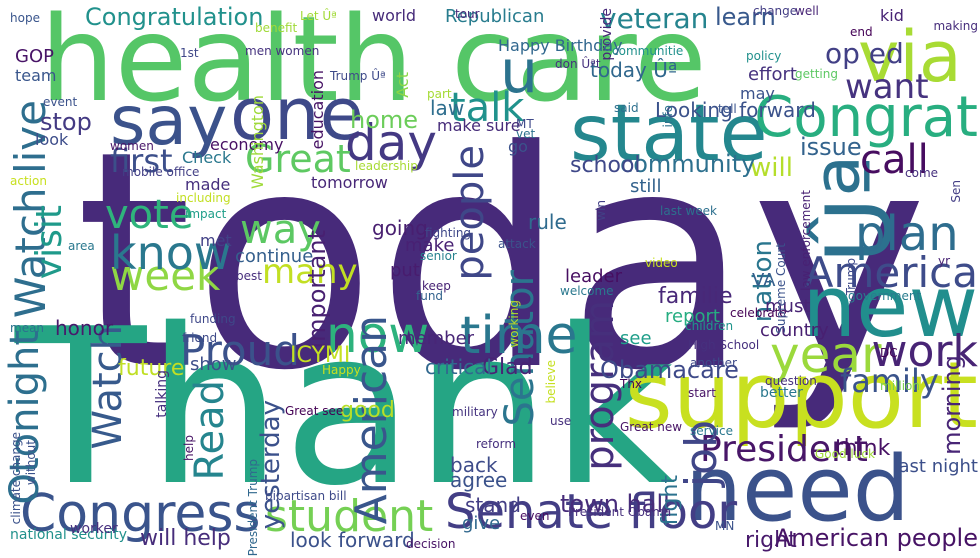 The image size is (980, 558). I want to click on word-read: Read, so click(210, 430).